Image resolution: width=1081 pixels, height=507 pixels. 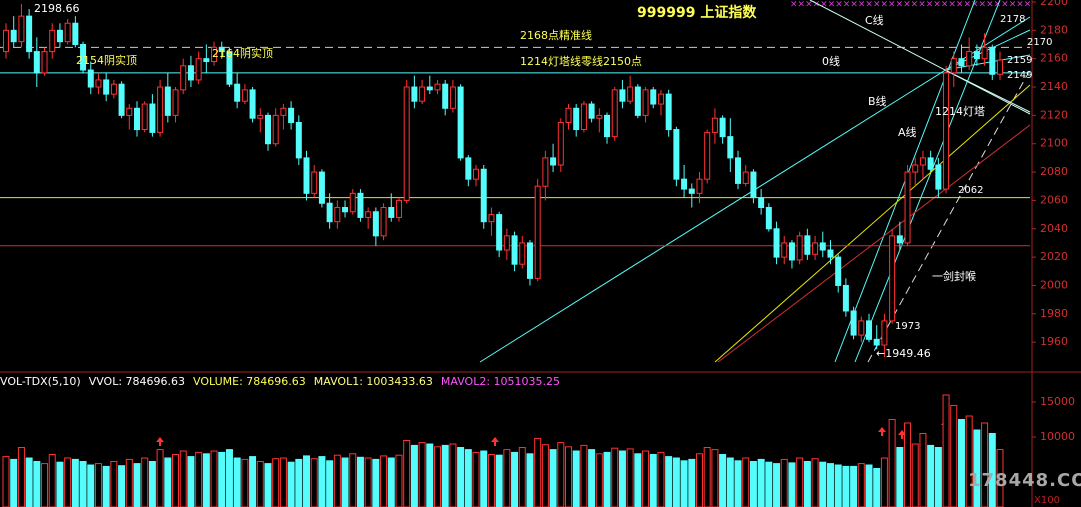 I want to click on trend-line, so click(x=987, y=91).